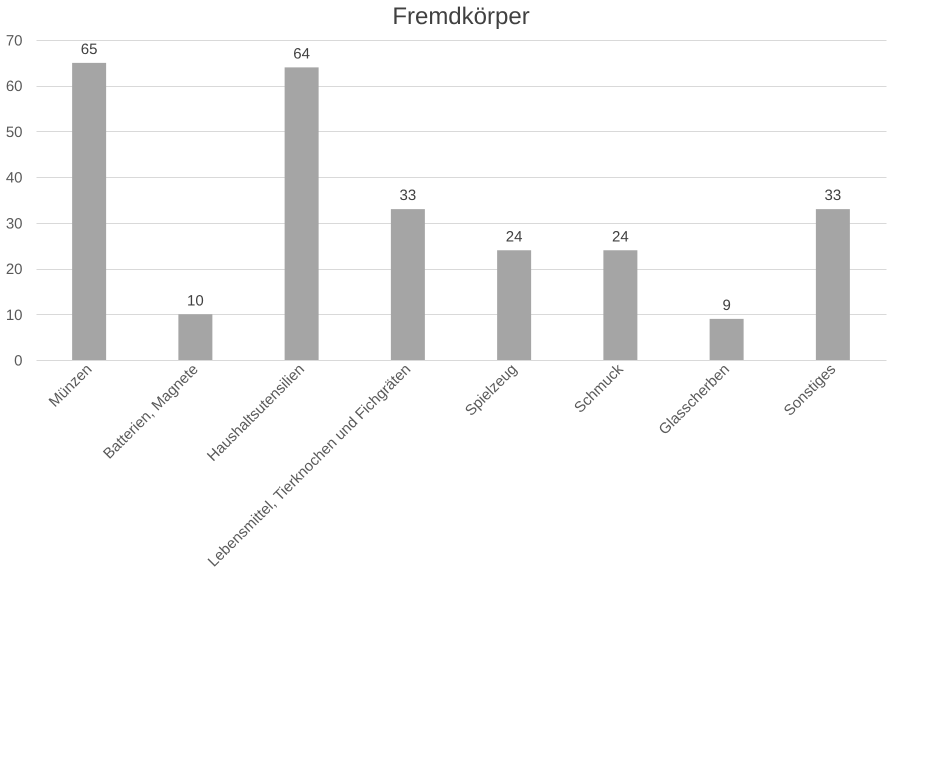 The width and height of the screenshot is (949, 760). I want to click on data-label: 9, so click(726, 305).